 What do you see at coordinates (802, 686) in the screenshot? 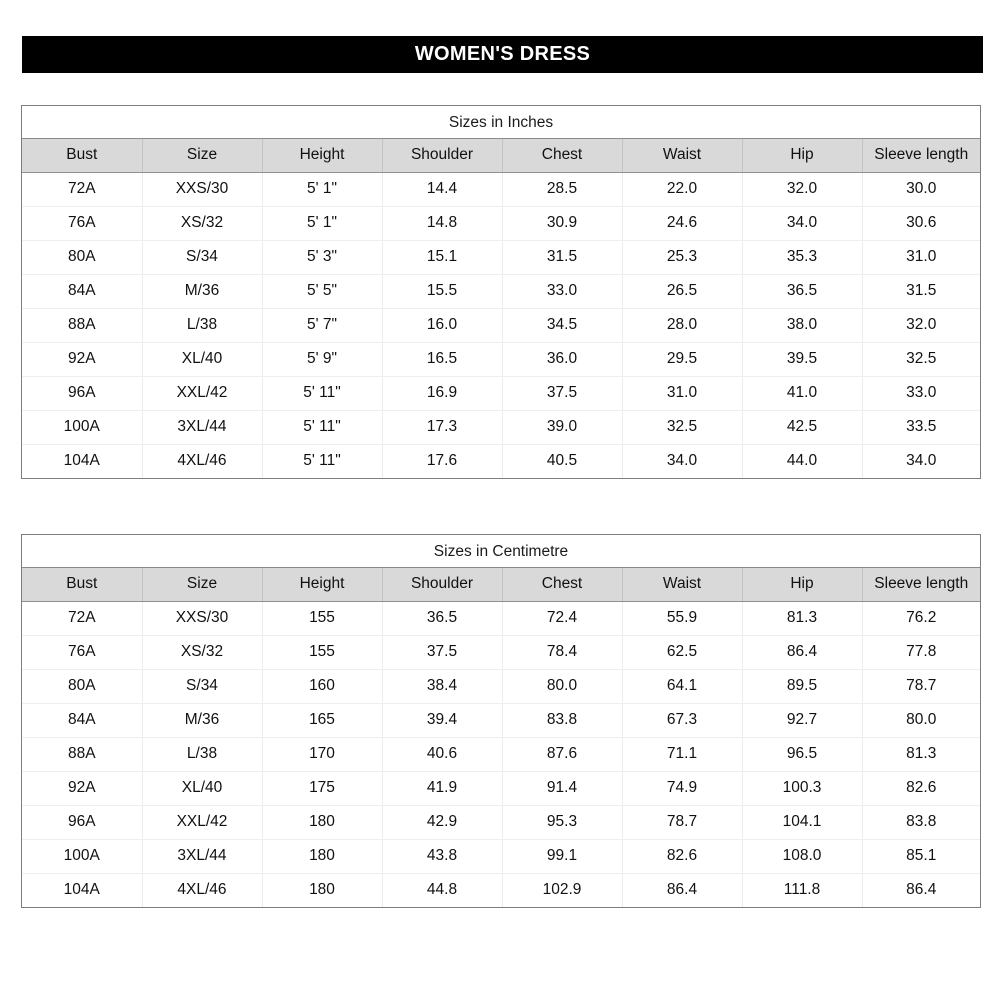
I see `cell-hip: 89.5` at bounding box center [802, 686].